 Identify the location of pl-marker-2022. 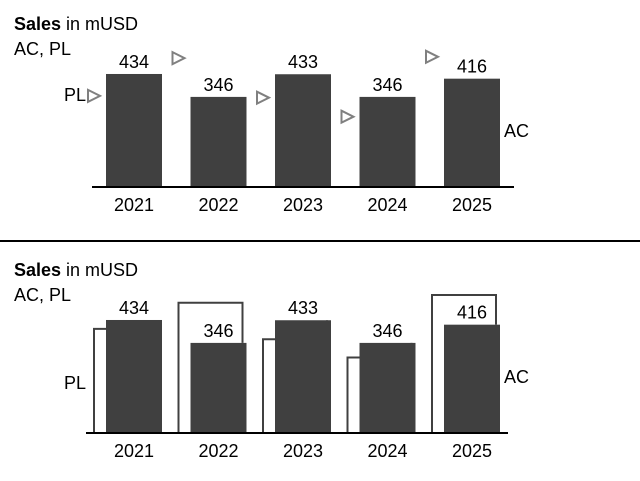
(179, 58).